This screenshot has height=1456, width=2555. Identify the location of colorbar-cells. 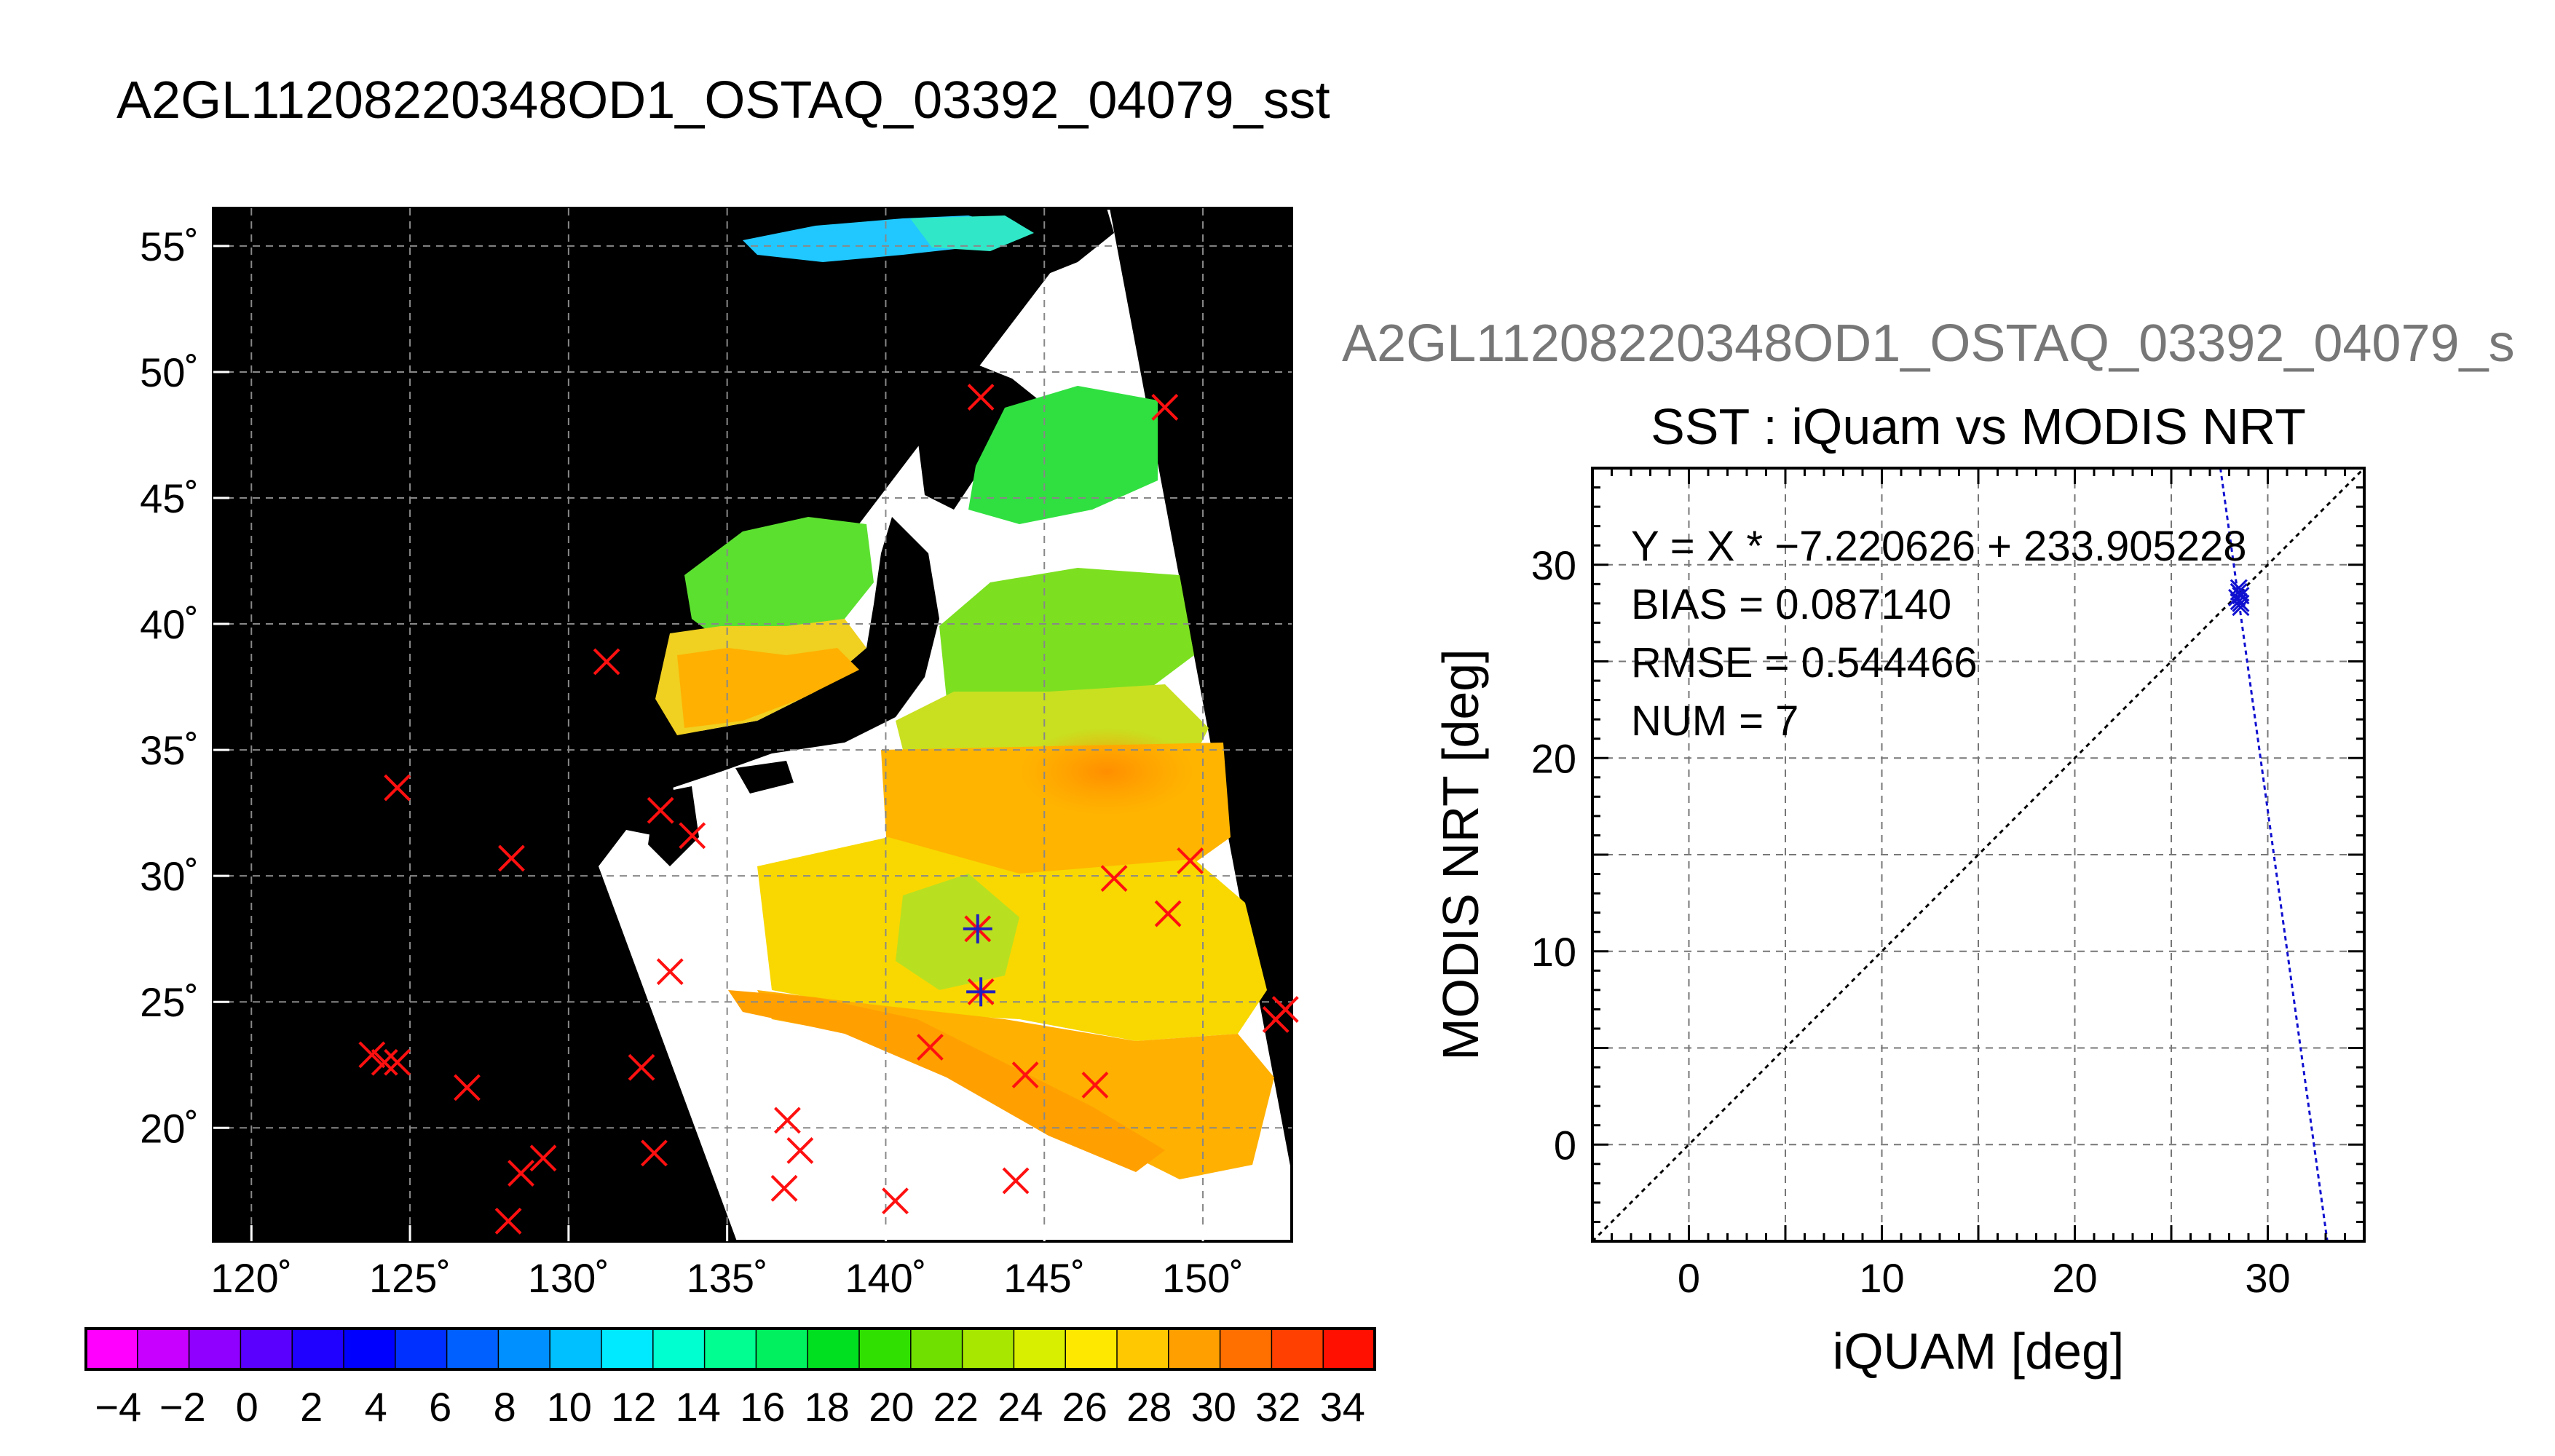
(730, 1349).